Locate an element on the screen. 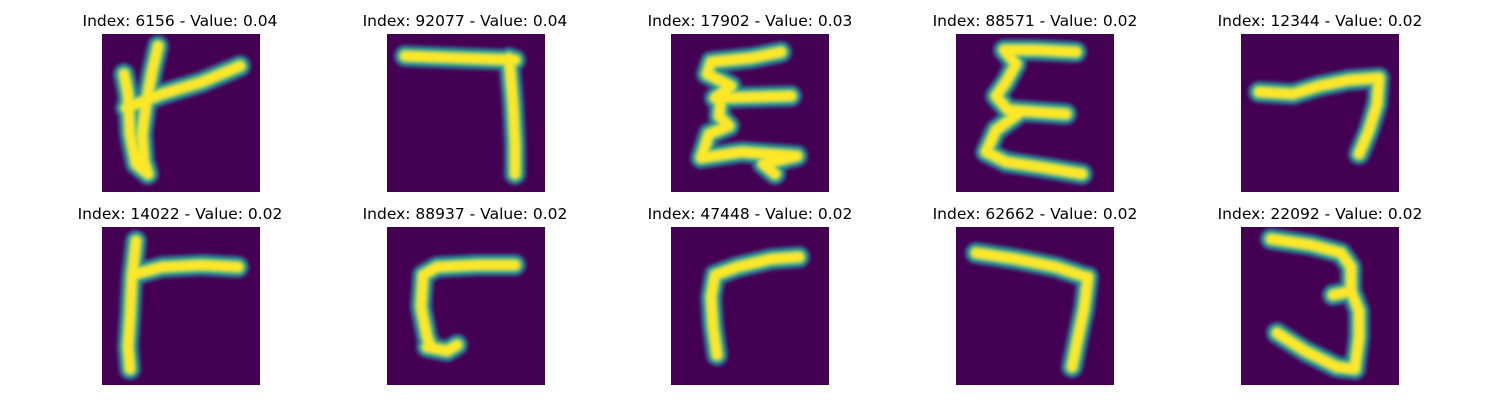  panel-title: Index: 47448 - Value: 0.02 is located at coordinates (750, 214).